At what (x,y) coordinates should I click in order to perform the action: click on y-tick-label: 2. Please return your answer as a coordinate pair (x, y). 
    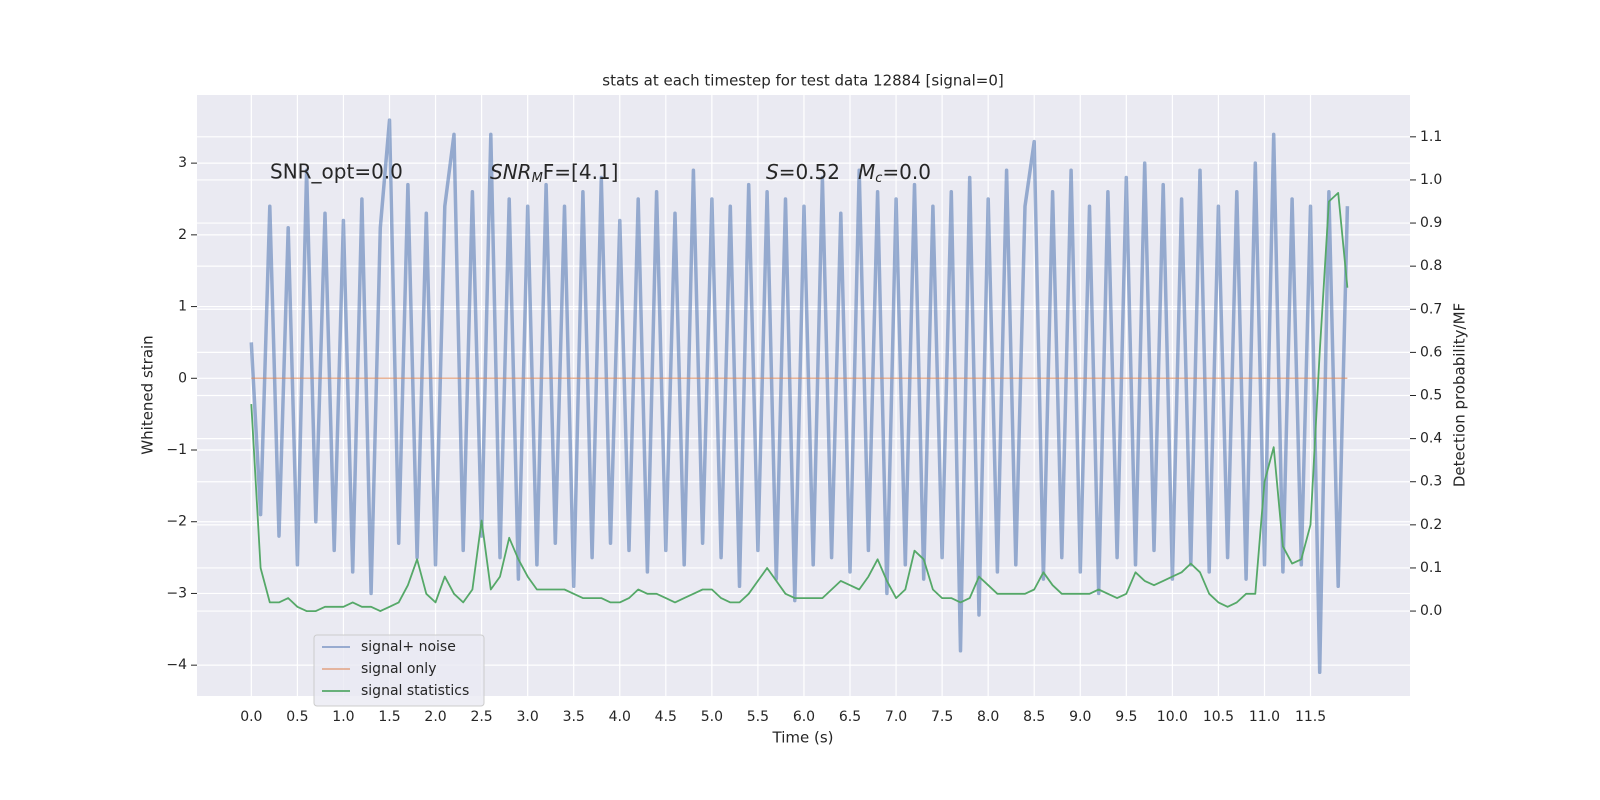
    Looking at the image, I should click on (182, 235).